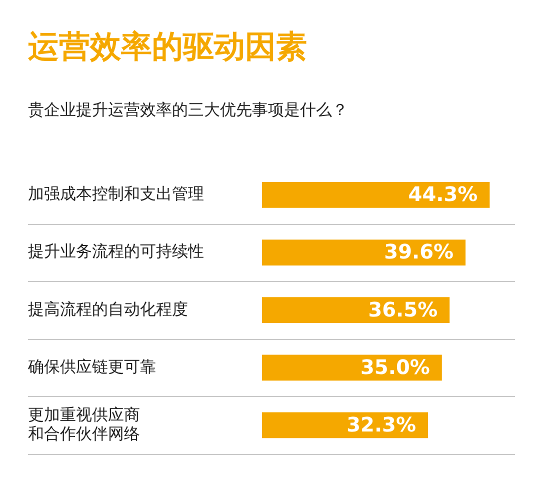 The height and width of the screenshot is (494, 550). What do you see at coordinates (167, 47) in the screenshot?
I see `chart-title: 运营效率的驱动因素` at bounding box center [167, 47].